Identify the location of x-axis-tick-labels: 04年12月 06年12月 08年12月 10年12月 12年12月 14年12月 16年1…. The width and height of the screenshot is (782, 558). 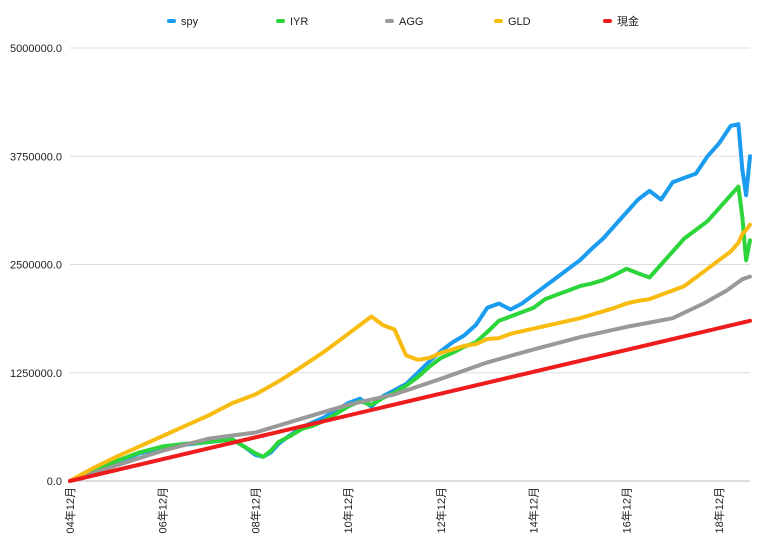
(394, 510).